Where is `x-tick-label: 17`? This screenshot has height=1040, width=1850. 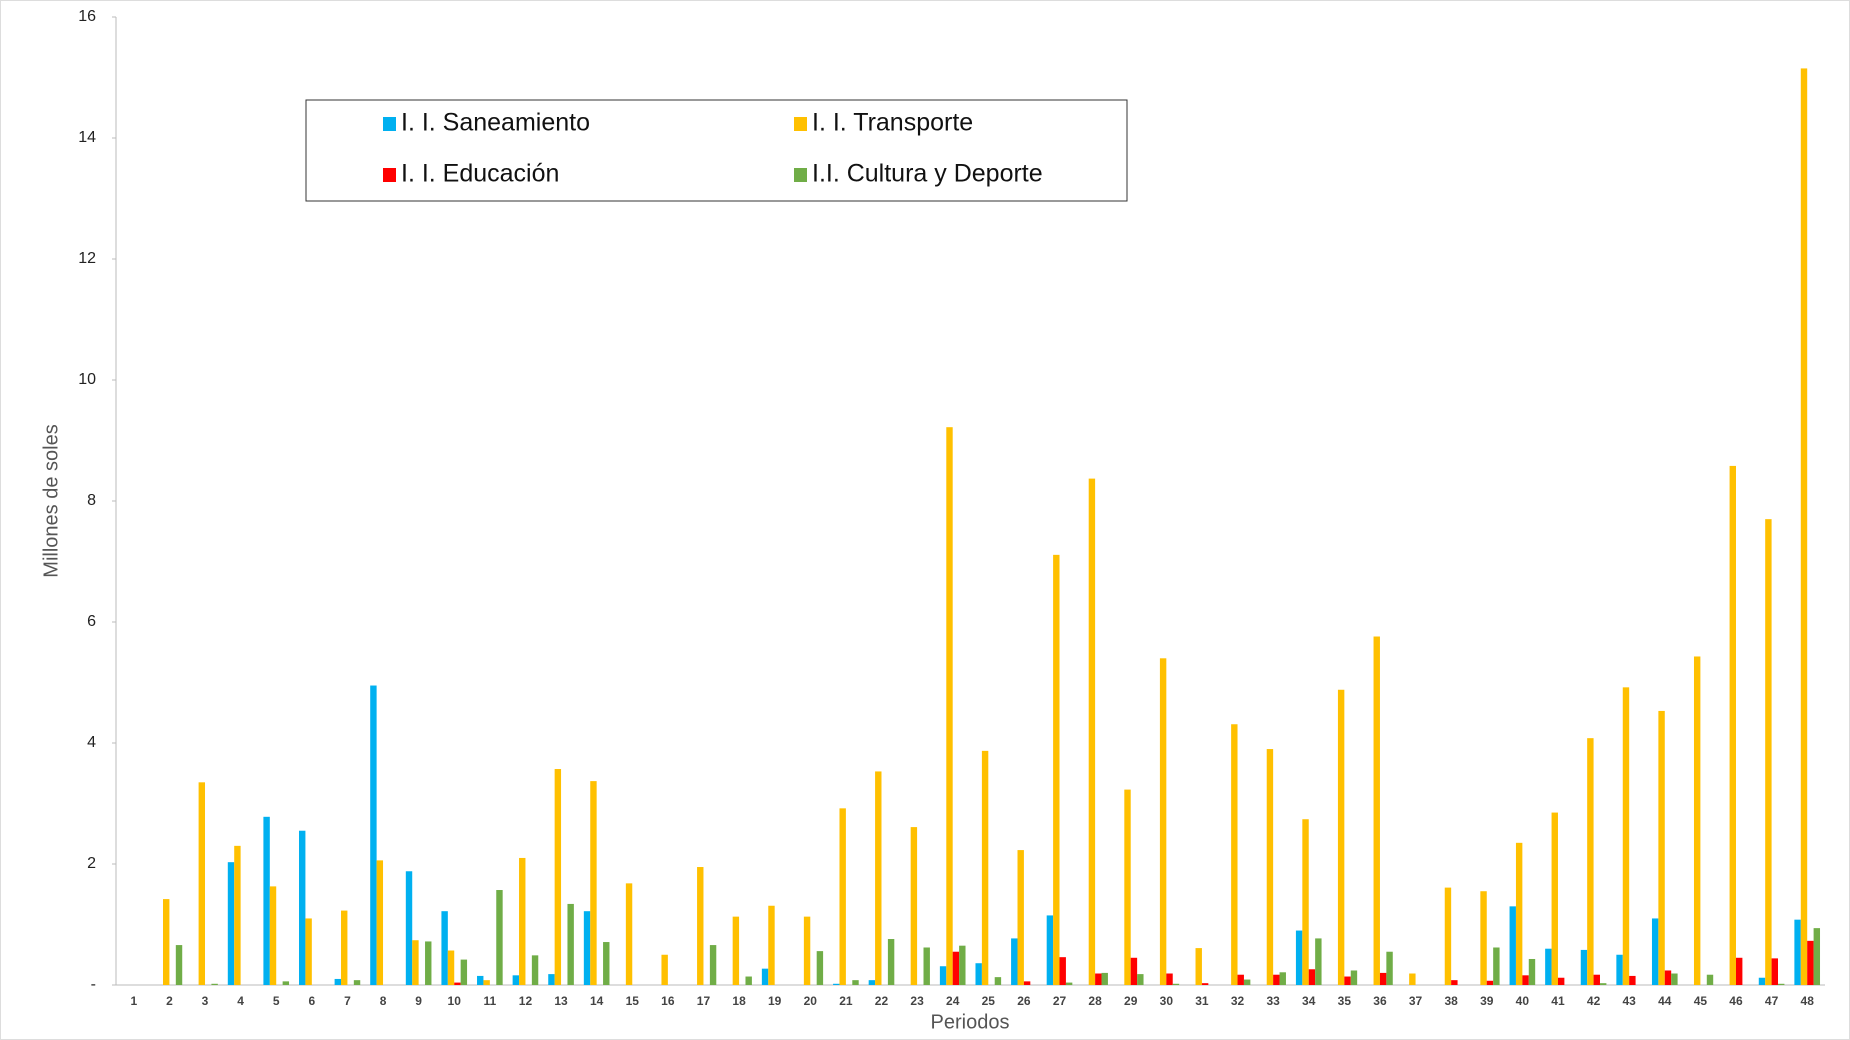 x-tick-label: 17 is located at coordinates (704, 1001).